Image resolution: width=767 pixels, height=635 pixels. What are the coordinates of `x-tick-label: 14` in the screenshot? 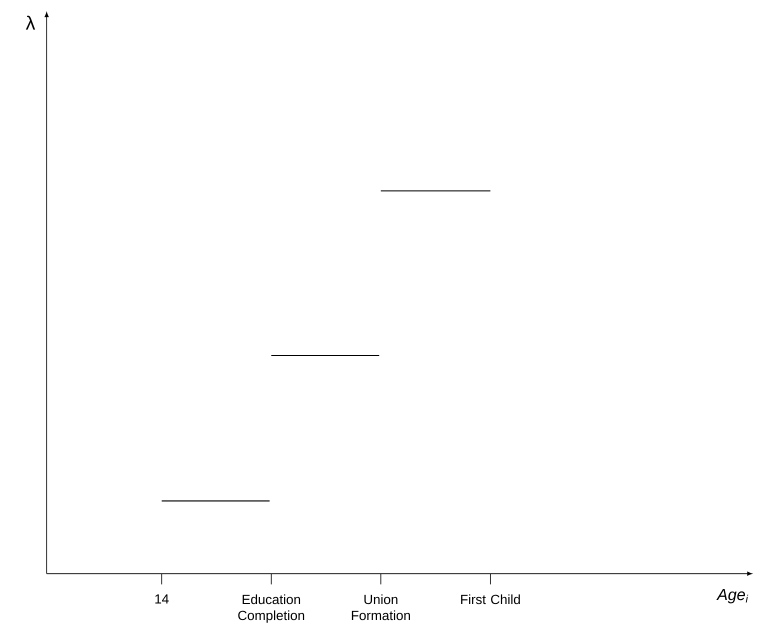 It's located at (162, 599).